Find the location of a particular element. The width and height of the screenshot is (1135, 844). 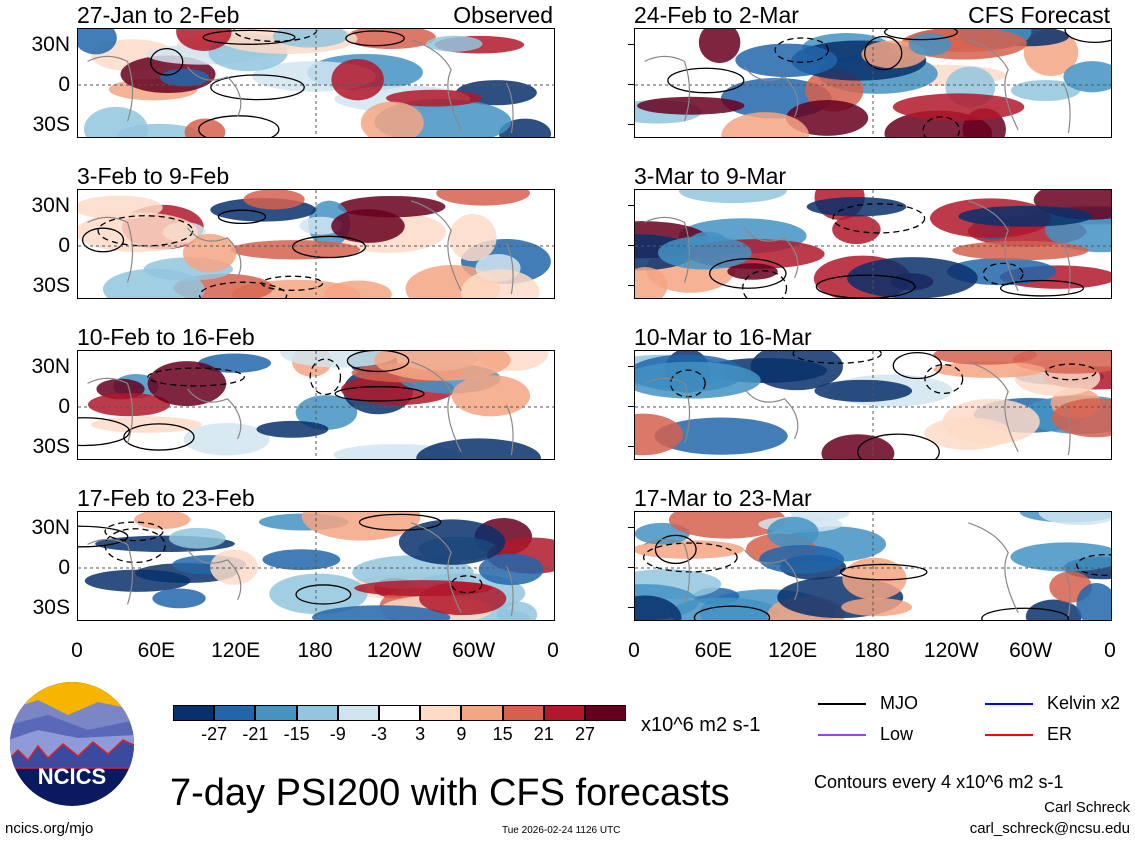

colorbar-tick-label: 21 is located at coordinates (543, 734).